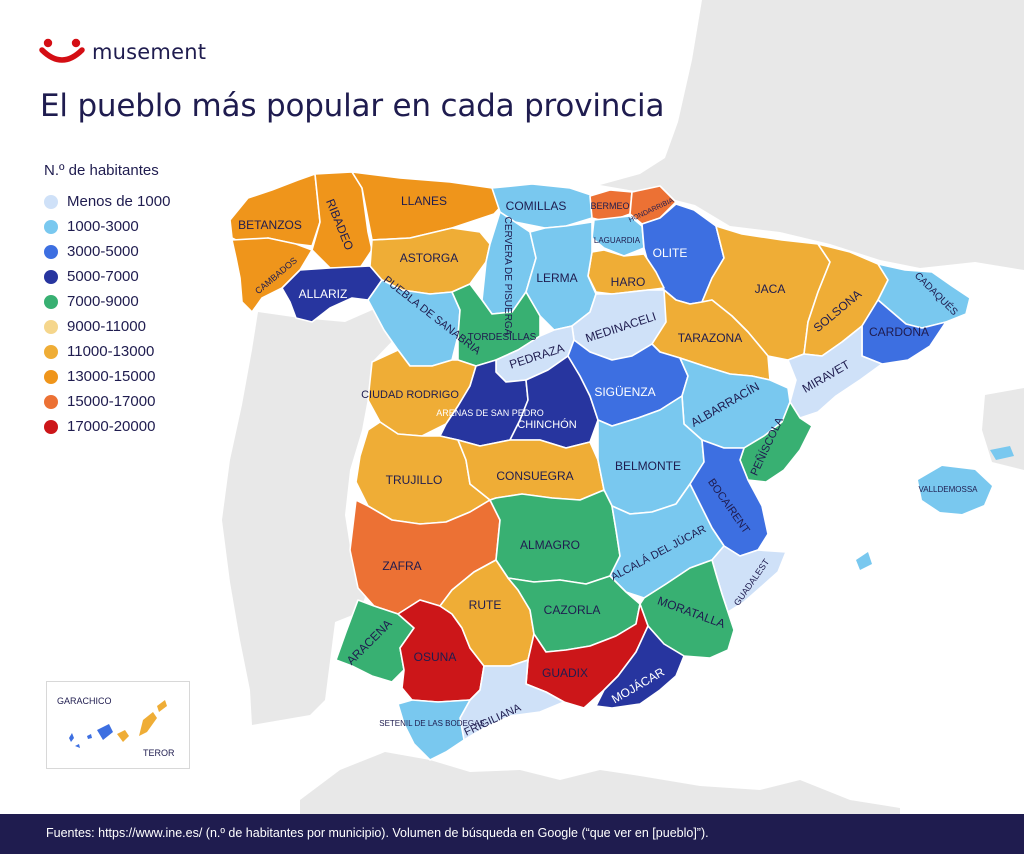 The width and height of the screenshot is (1024, 854). What do you see at coordinates (375, 641) in the screenshot?
I see `province-huelva` at bounding box center [375, 641].